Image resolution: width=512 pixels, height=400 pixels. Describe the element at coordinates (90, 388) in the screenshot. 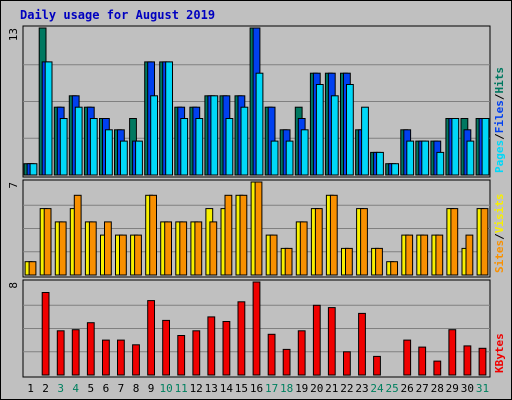

I see `x-tick-day-5: 5` at that location.